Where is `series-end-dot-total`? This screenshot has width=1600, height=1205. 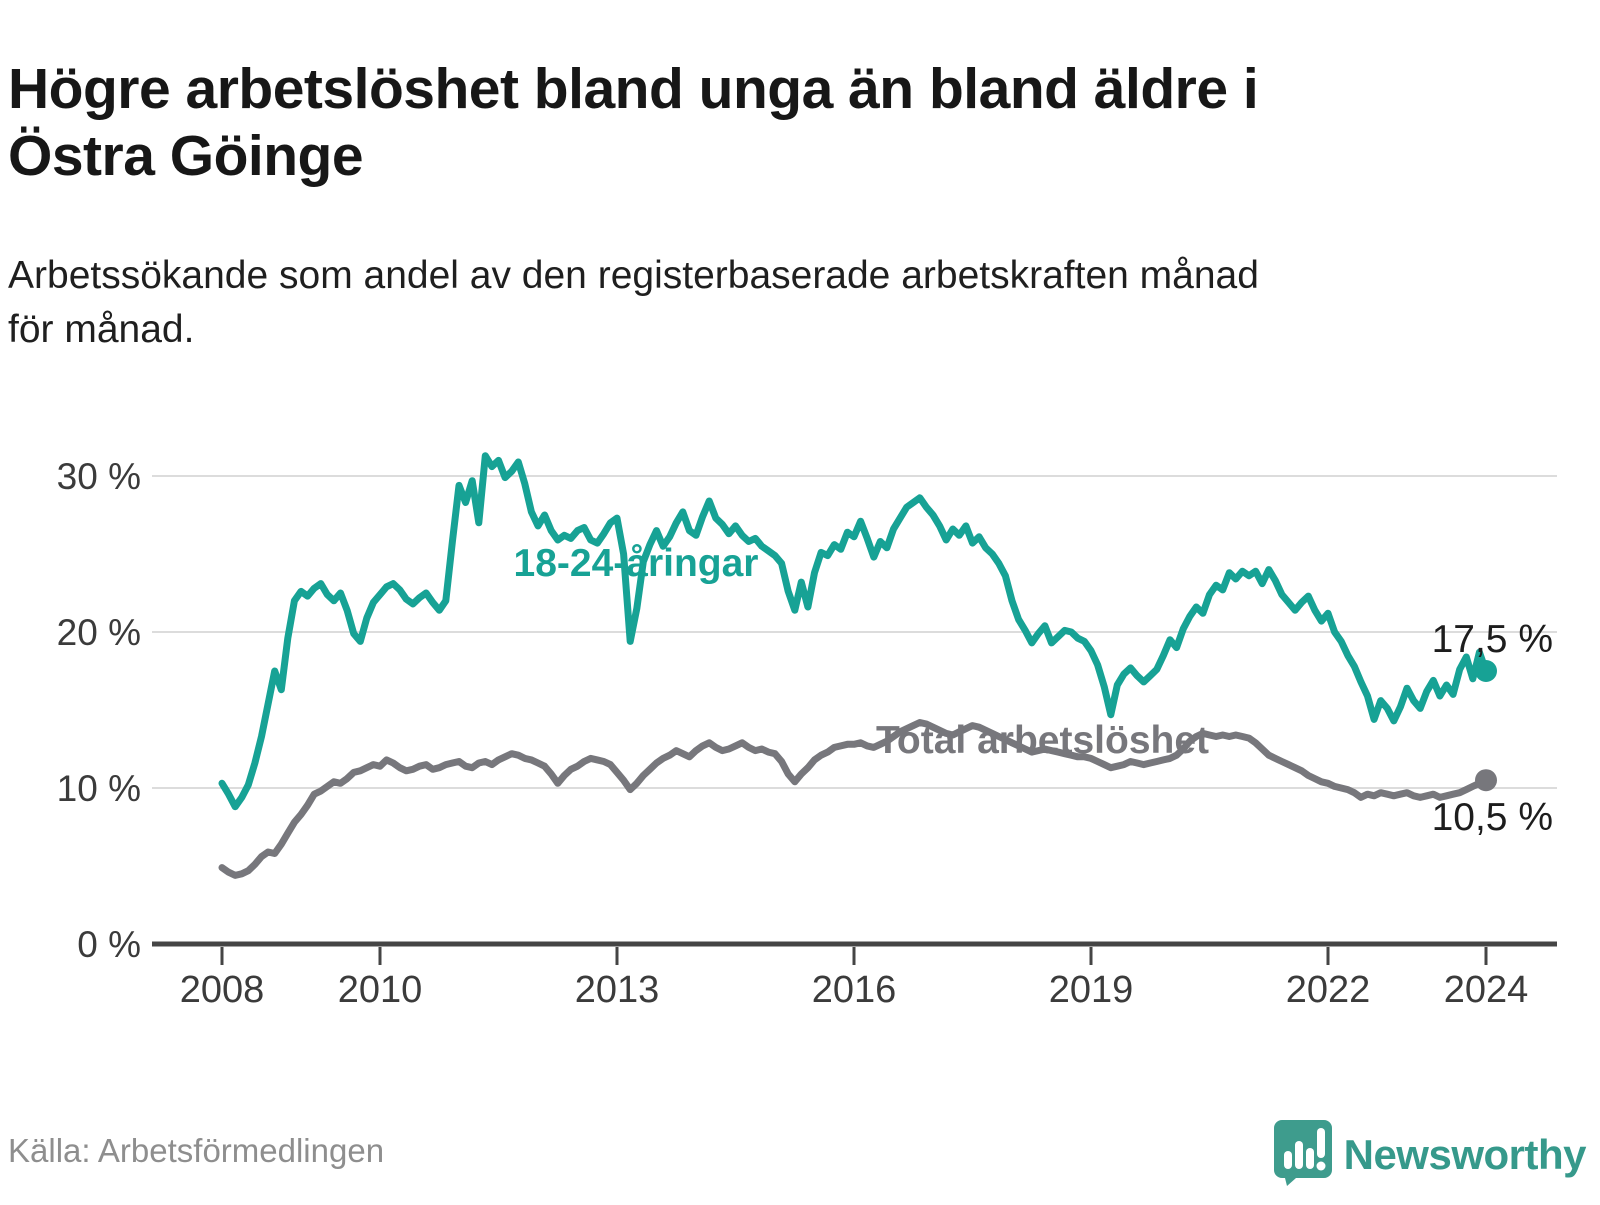 series-end-dot-total is located at coordinates (1486, 780).